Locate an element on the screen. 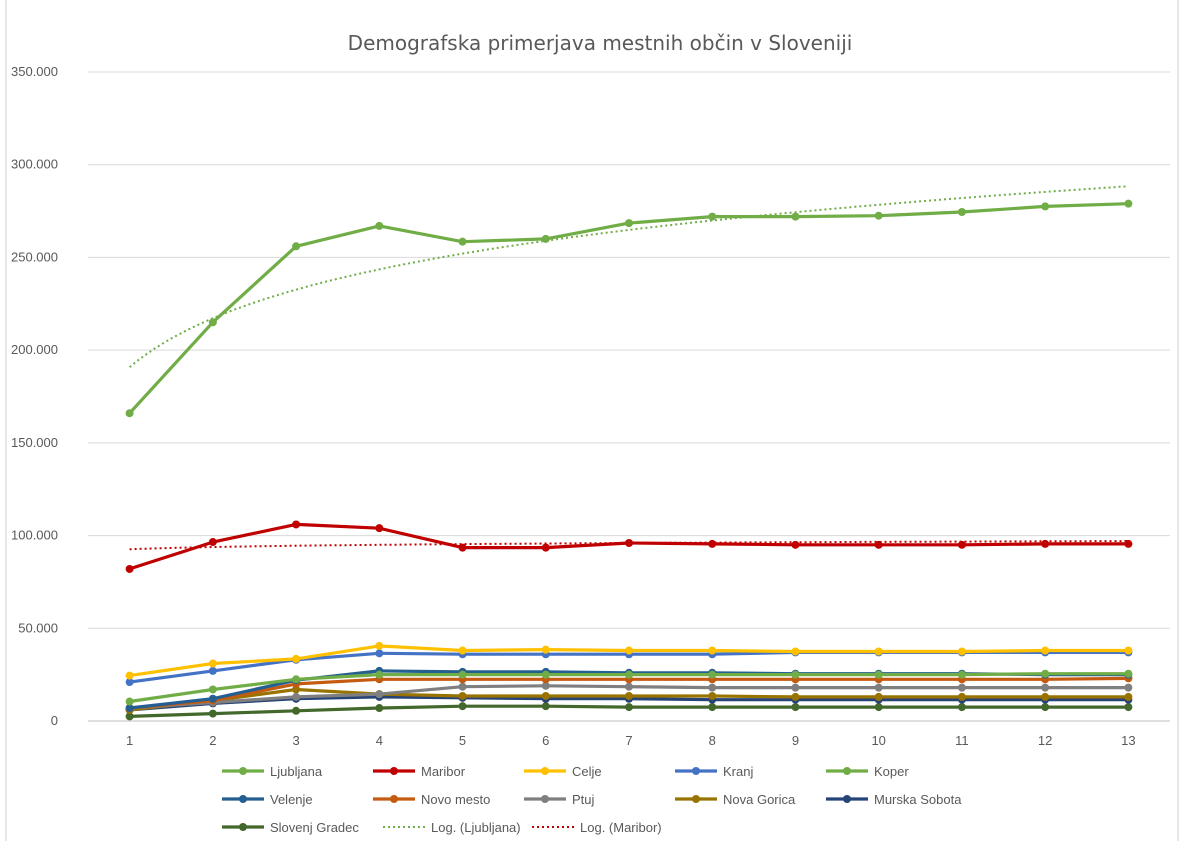 Image resolution: width=1184 pixels, height=841 pixels. y-tick-label: 350.000 is located at coordinates (34, 71).